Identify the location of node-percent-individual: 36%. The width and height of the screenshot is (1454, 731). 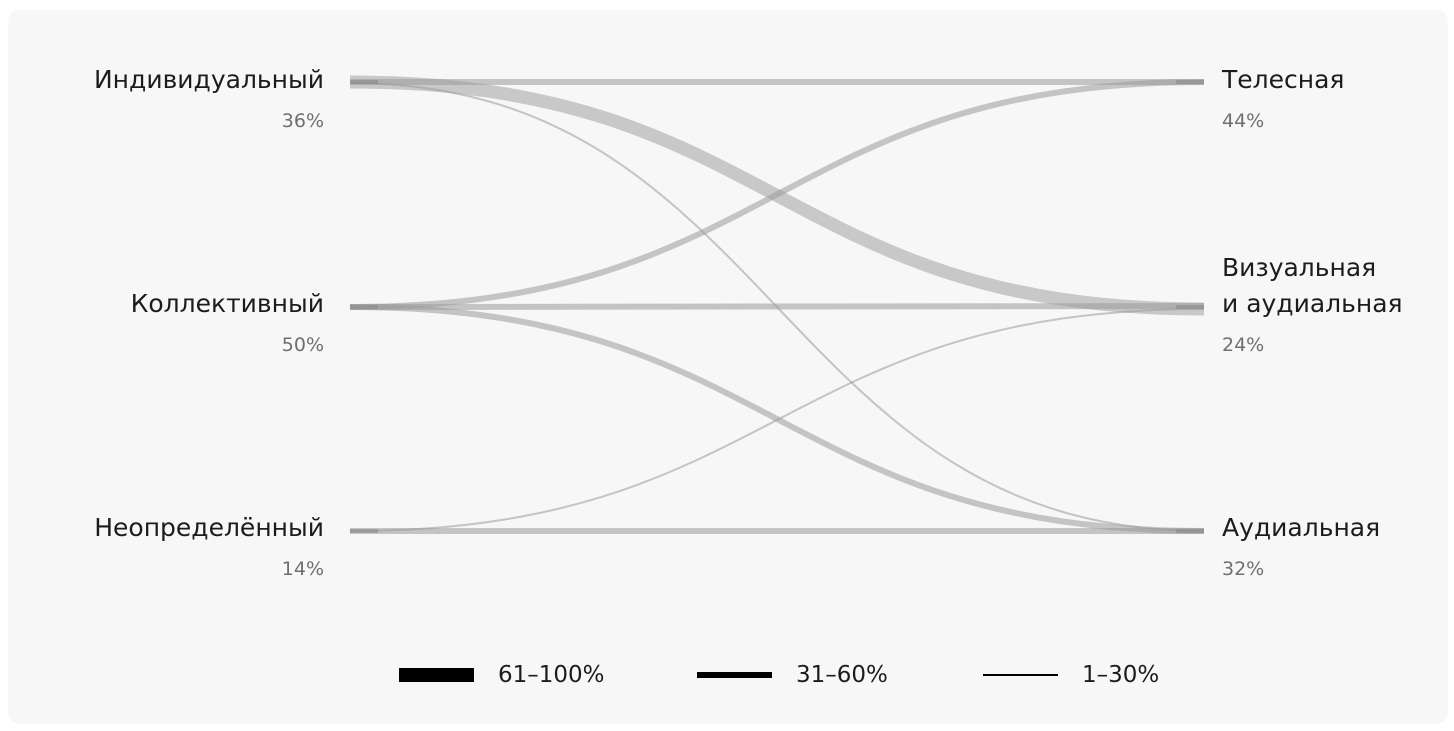
(302, 121).